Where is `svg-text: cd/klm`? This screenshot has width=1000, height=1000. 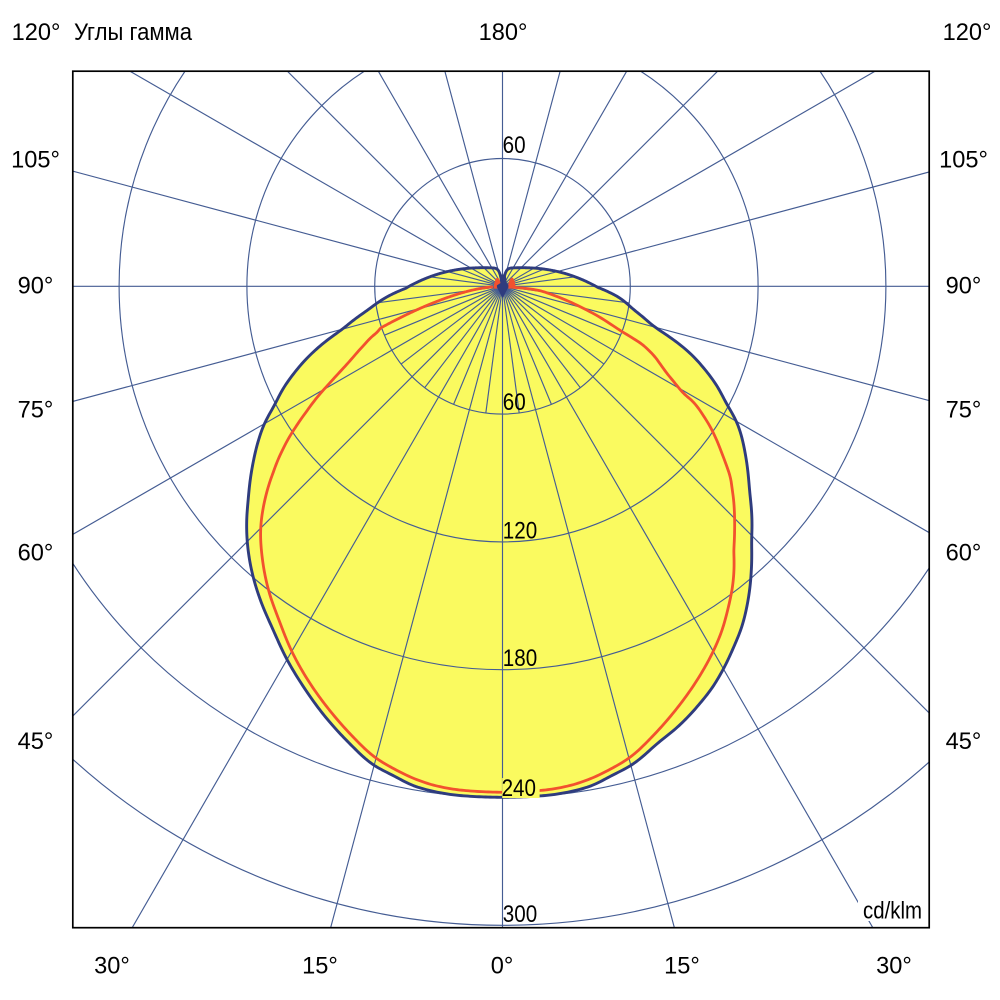
svg-text: cd/klm is located at coordinates (892, 911).